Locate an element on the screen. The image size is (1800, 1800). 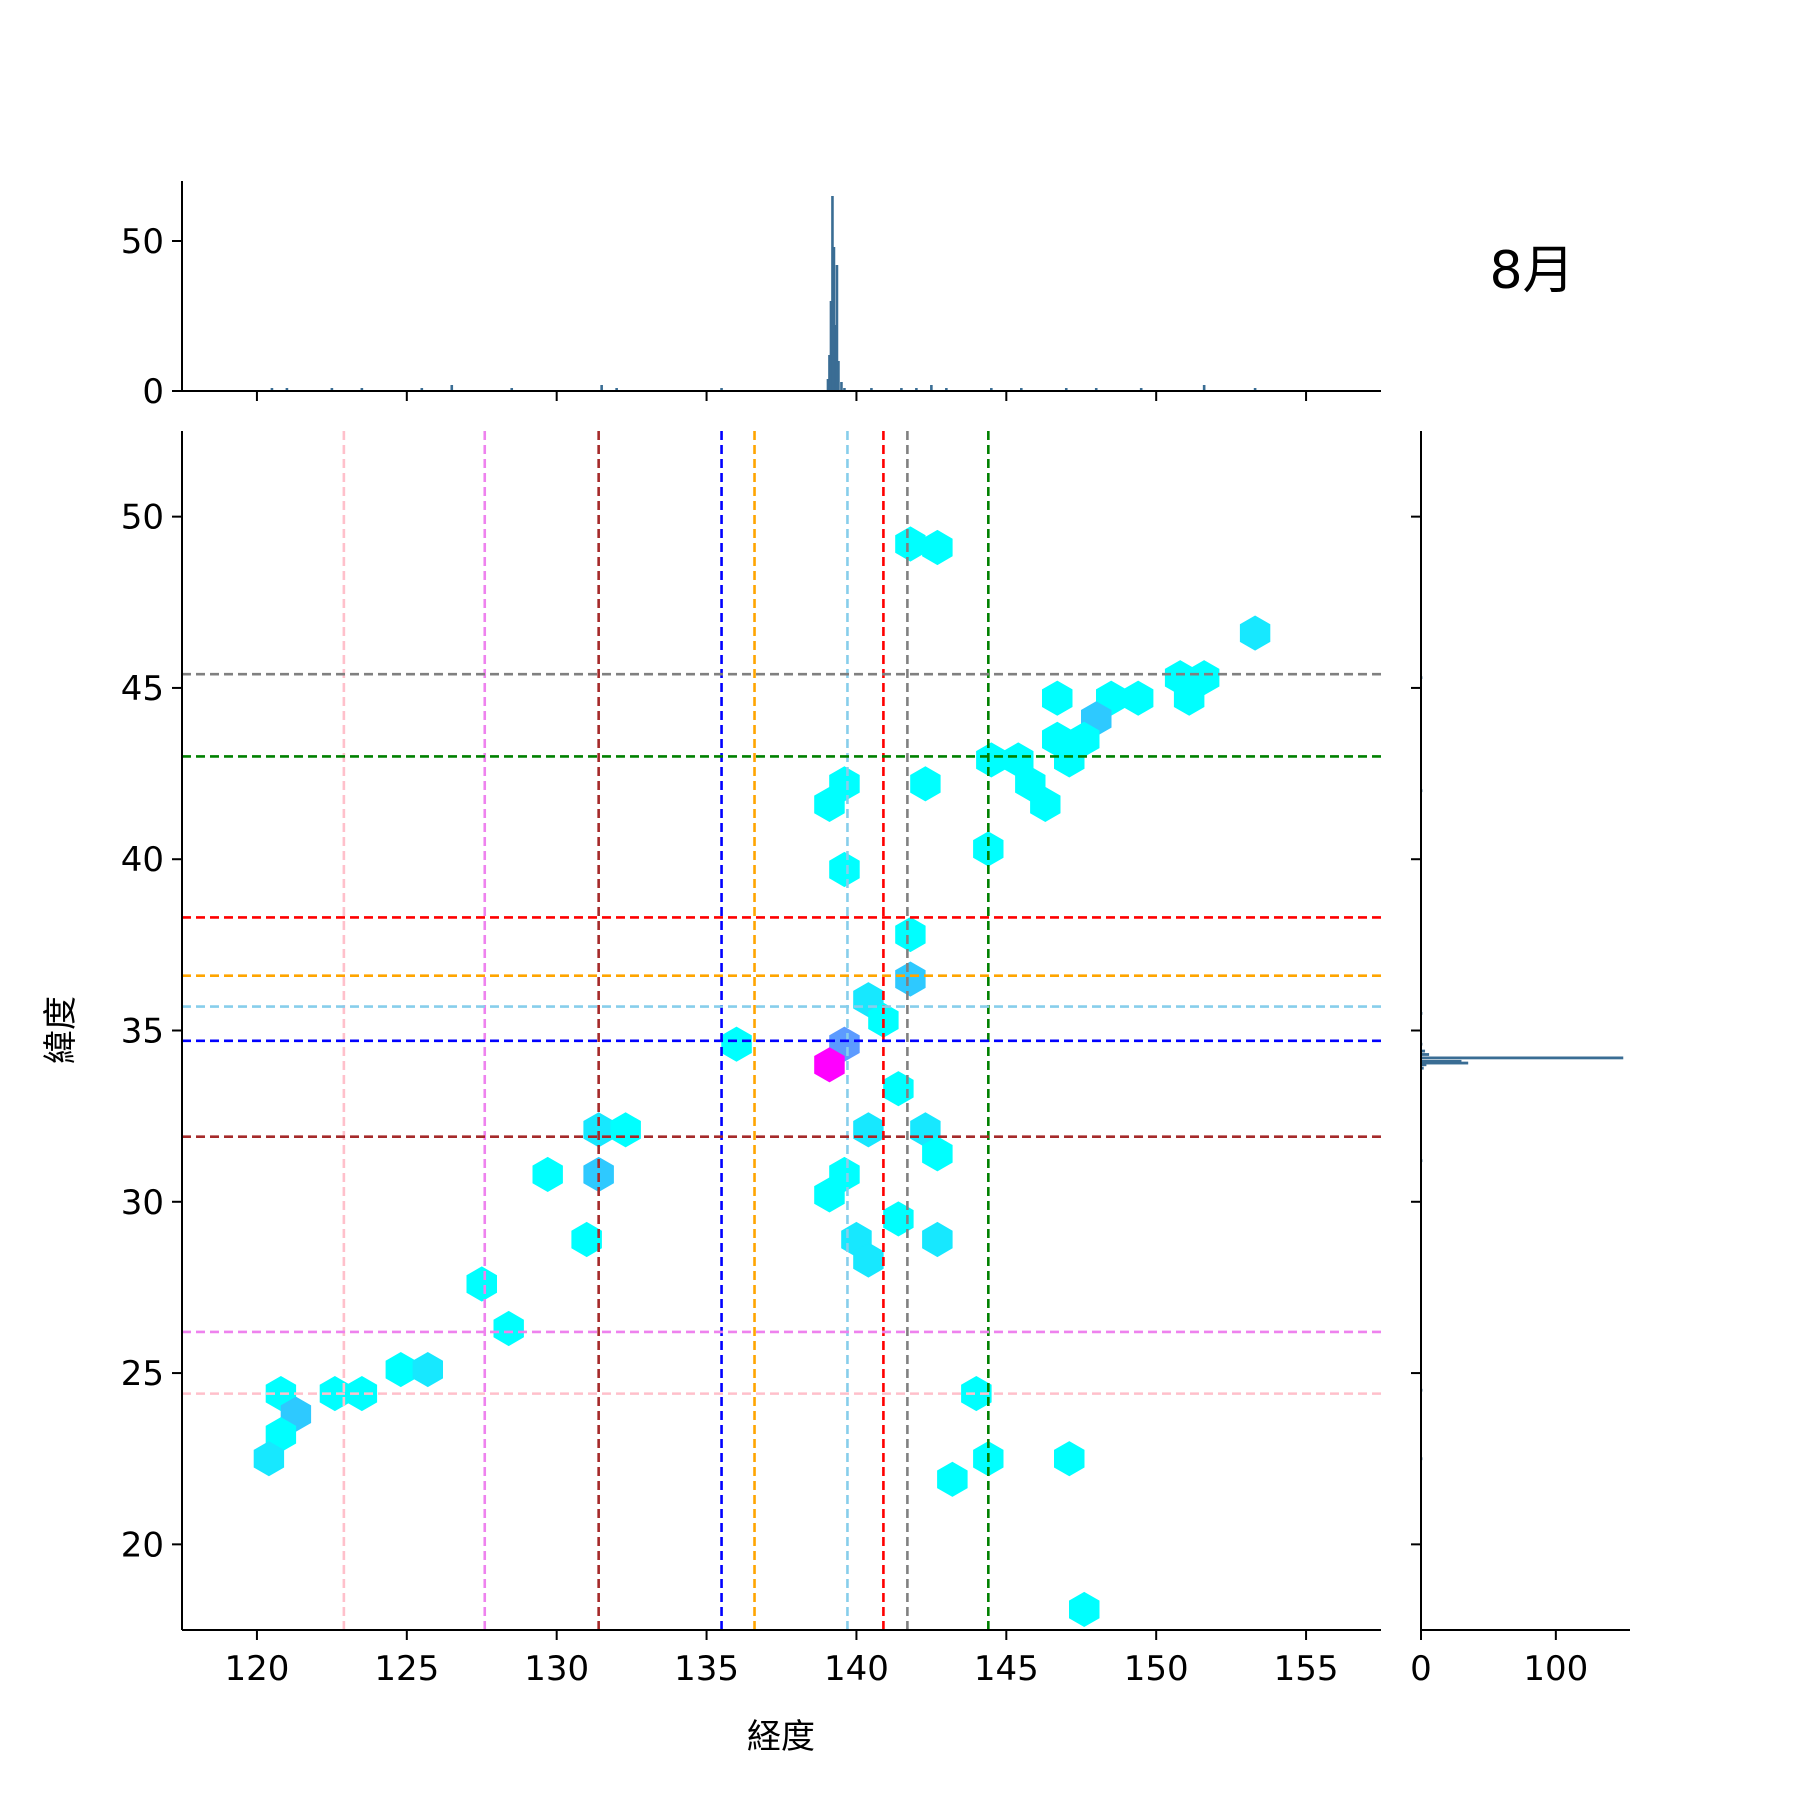
main-x-ticks: 120 125 130 135 140 145 150 155 is located at coordinates (781, 1659).